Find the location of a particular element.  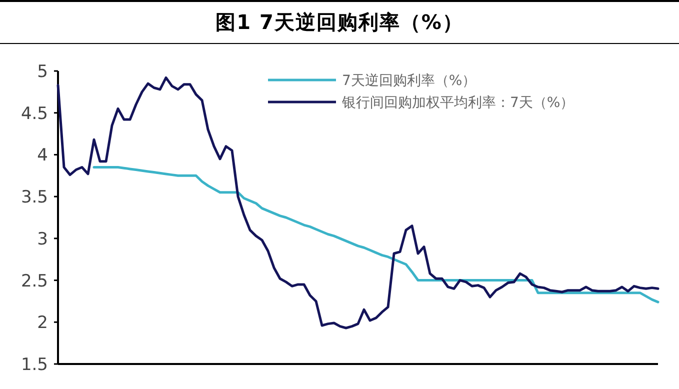

y-tick-label: 4.5 is located at coordinates (34, 114).